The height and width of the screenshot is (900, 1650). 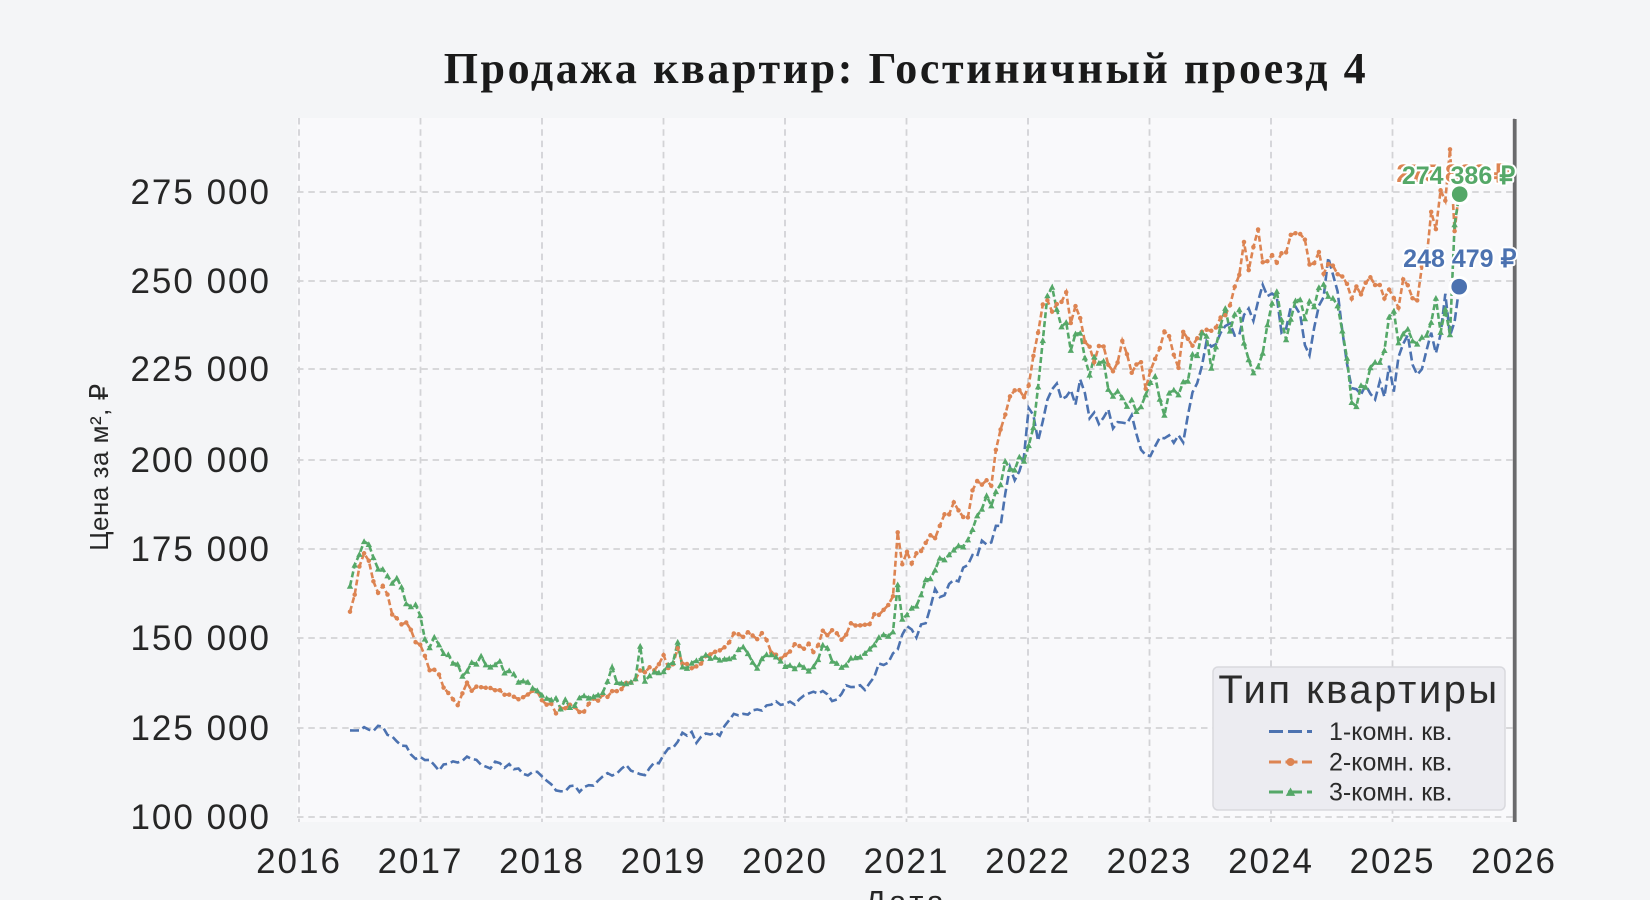 I want to click on svg-text: 248 479 ₽, so click(x=1459, y=259).